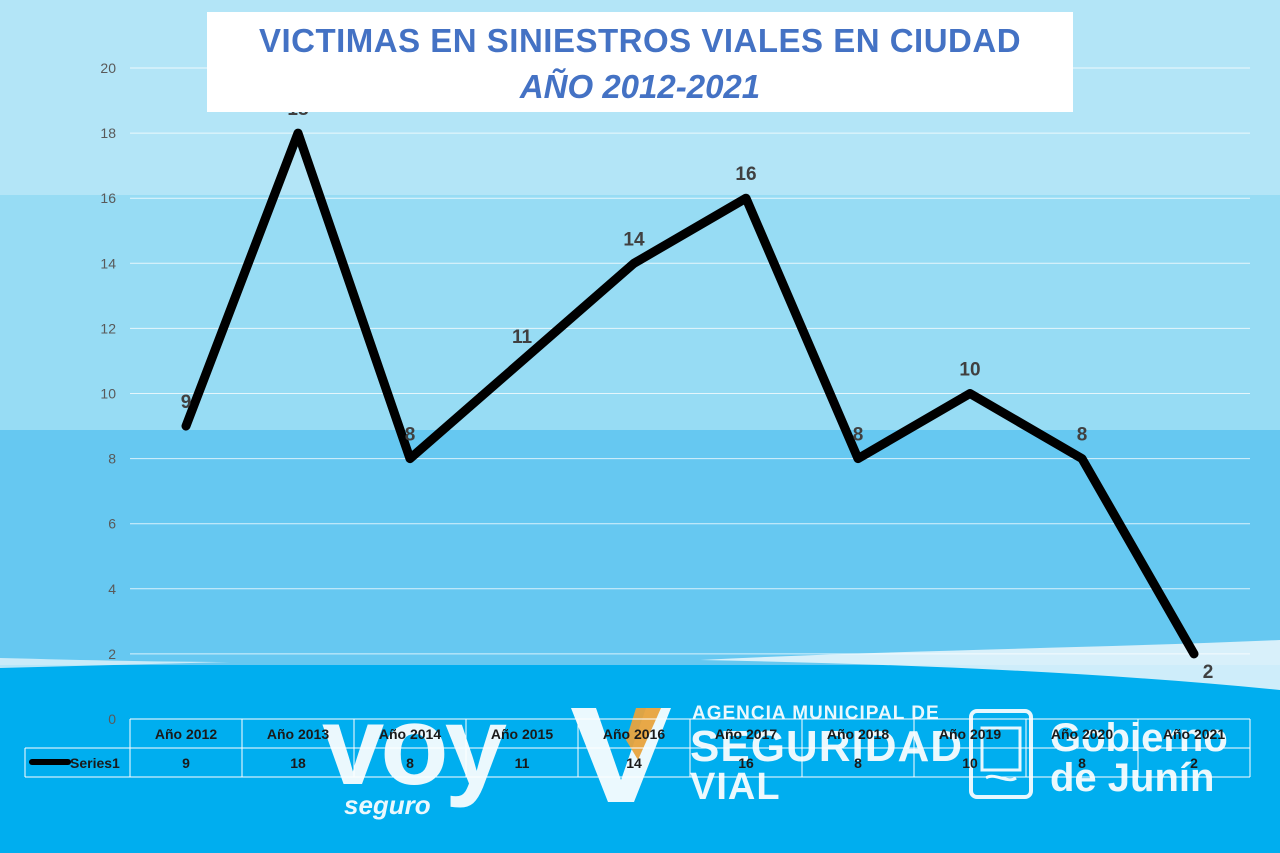 Image resolution: width=1280 pixels, height=853 pixels. I want to click on x-category-label: Año 2019, so click(970, 734).